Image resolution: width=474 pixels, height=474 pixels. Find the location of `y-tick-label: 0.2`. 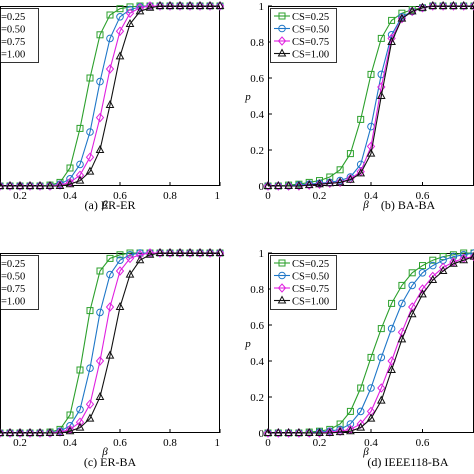

y-tick-label: 0.2 is located at coordinates (257, 398).